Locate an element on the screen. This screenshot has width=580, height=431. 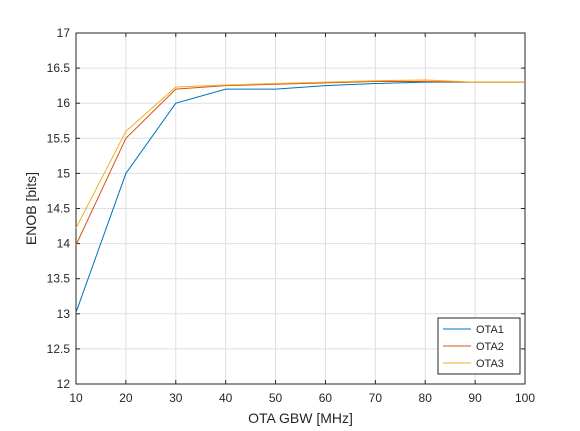
legend-box is located at coordinates (479, 346).